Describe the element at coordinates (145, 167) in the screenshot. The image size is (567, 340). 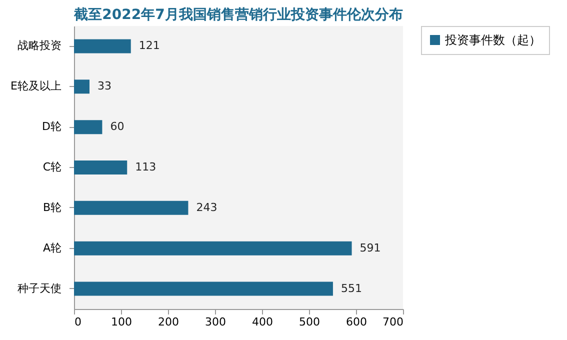
I see `data-label: 113` at that location.